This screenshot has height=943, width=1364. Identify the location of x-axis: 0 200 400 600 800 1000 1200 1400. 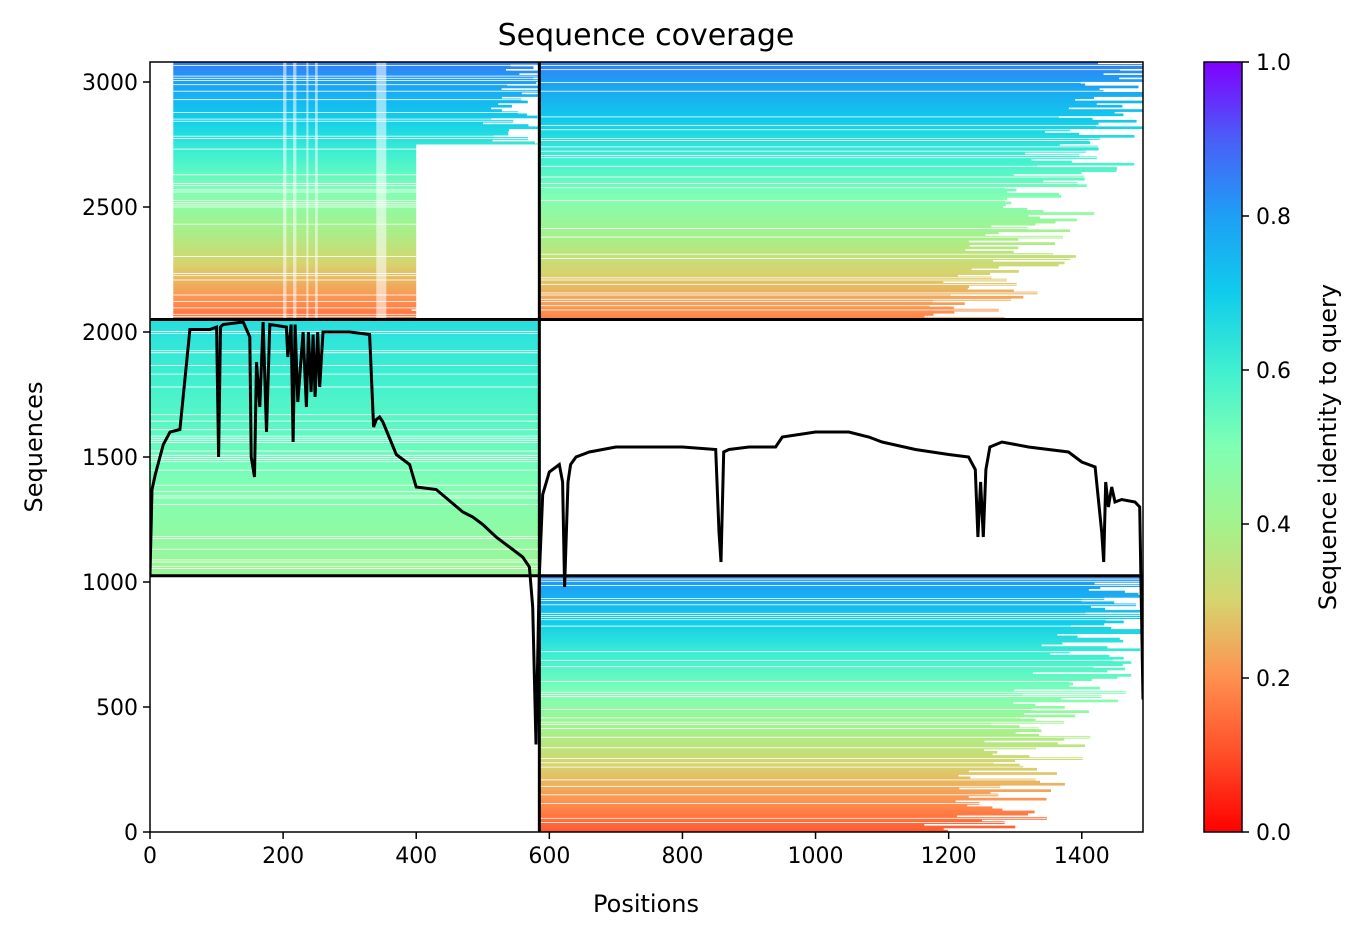
(626, 850).